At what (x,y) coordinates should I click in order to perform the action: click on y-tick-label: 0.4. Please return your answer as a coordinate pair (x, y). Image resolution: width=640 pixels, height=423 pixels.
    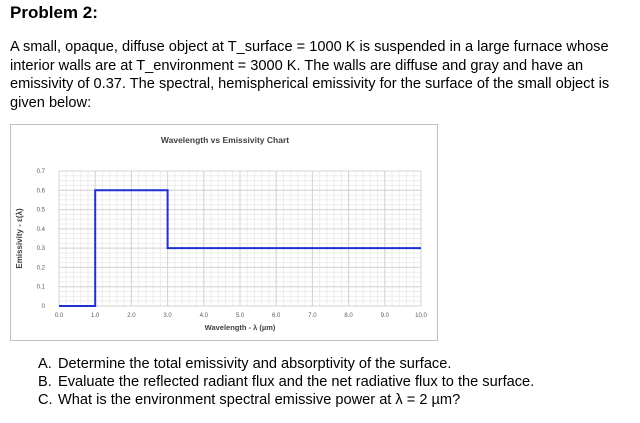
    Looking at the image, I should click on (41, 230).